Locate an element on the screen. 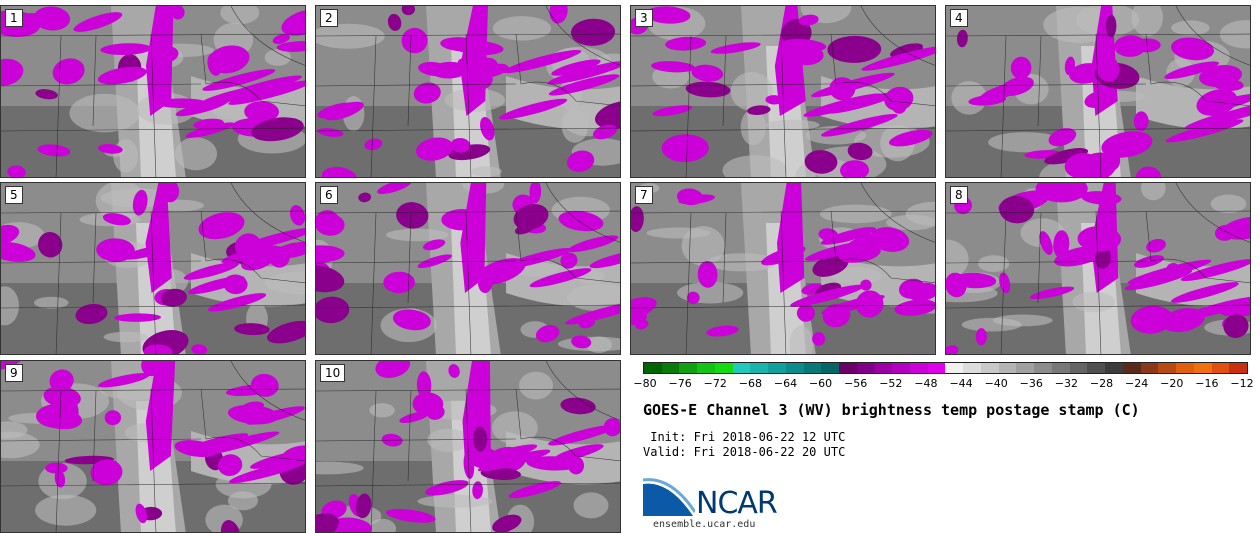 This screenshot has height=533, width=1260. panel-number-label: 5 is located at coordinates (14, 195).